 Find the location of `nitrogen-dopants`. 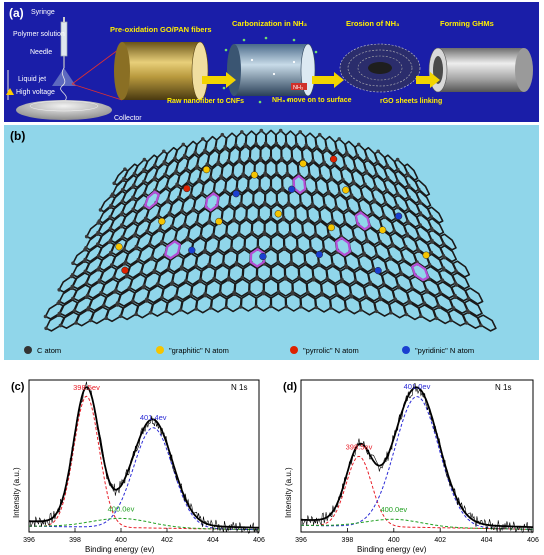

nitrogen-dopants is located at coordinates (272, 215).